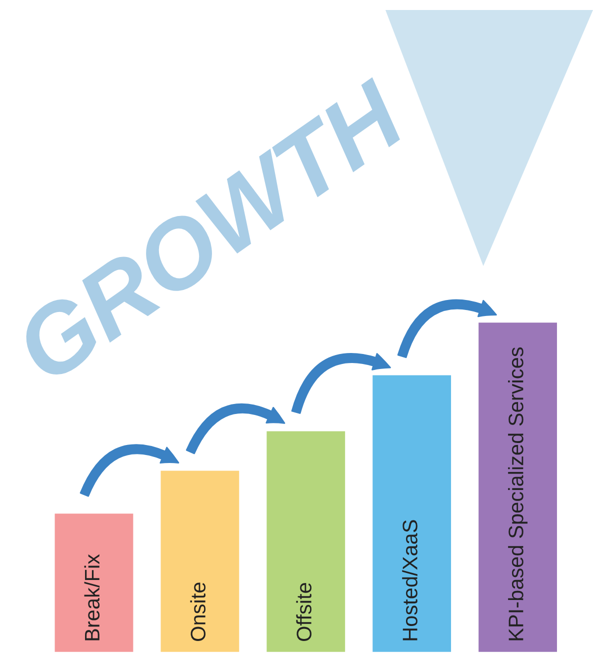  What do you see at coordinates (304, 612) in the screenshot?
I see `x-tick-label: Offsite` at bounding box center [304, 612].